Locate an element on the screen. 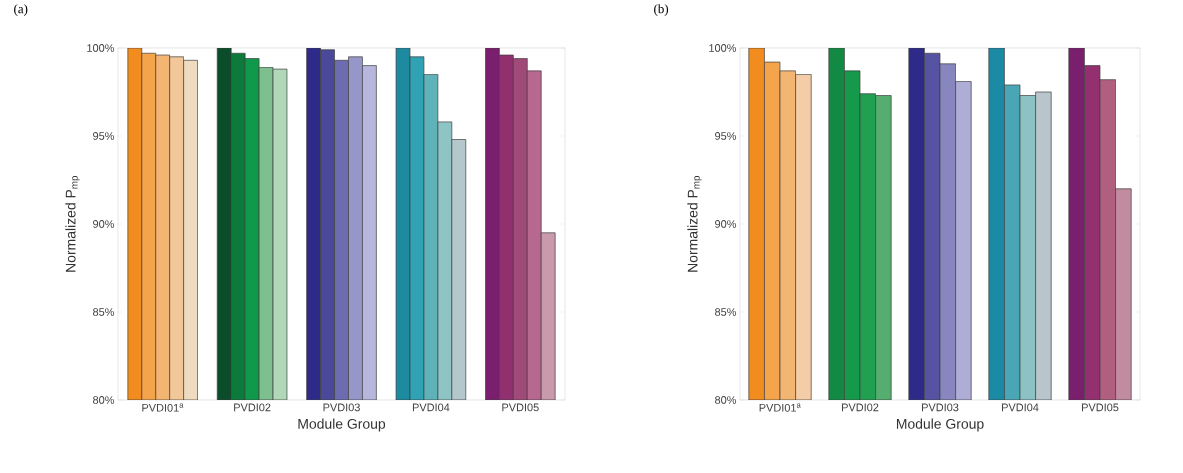  chart-title: (a) is located at coordinates (21, 10).